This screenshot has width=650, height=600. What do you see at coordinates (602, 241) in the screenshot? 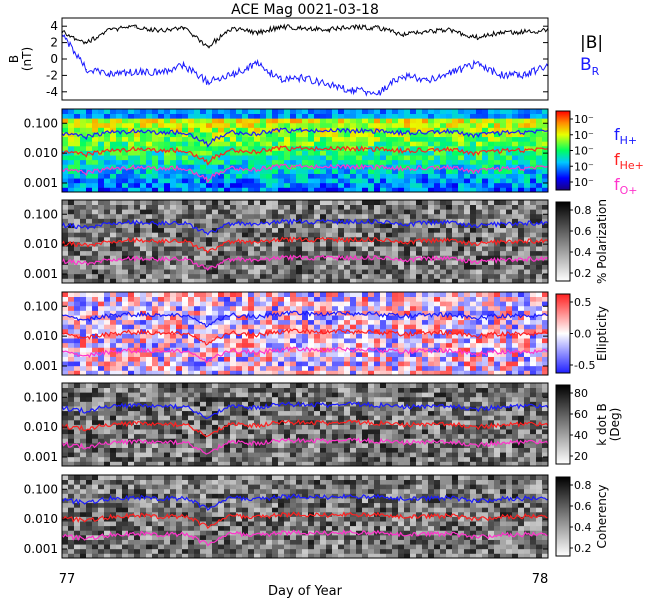
I see `colorbar-label: % Polarization` at bounding box center [602, 241].